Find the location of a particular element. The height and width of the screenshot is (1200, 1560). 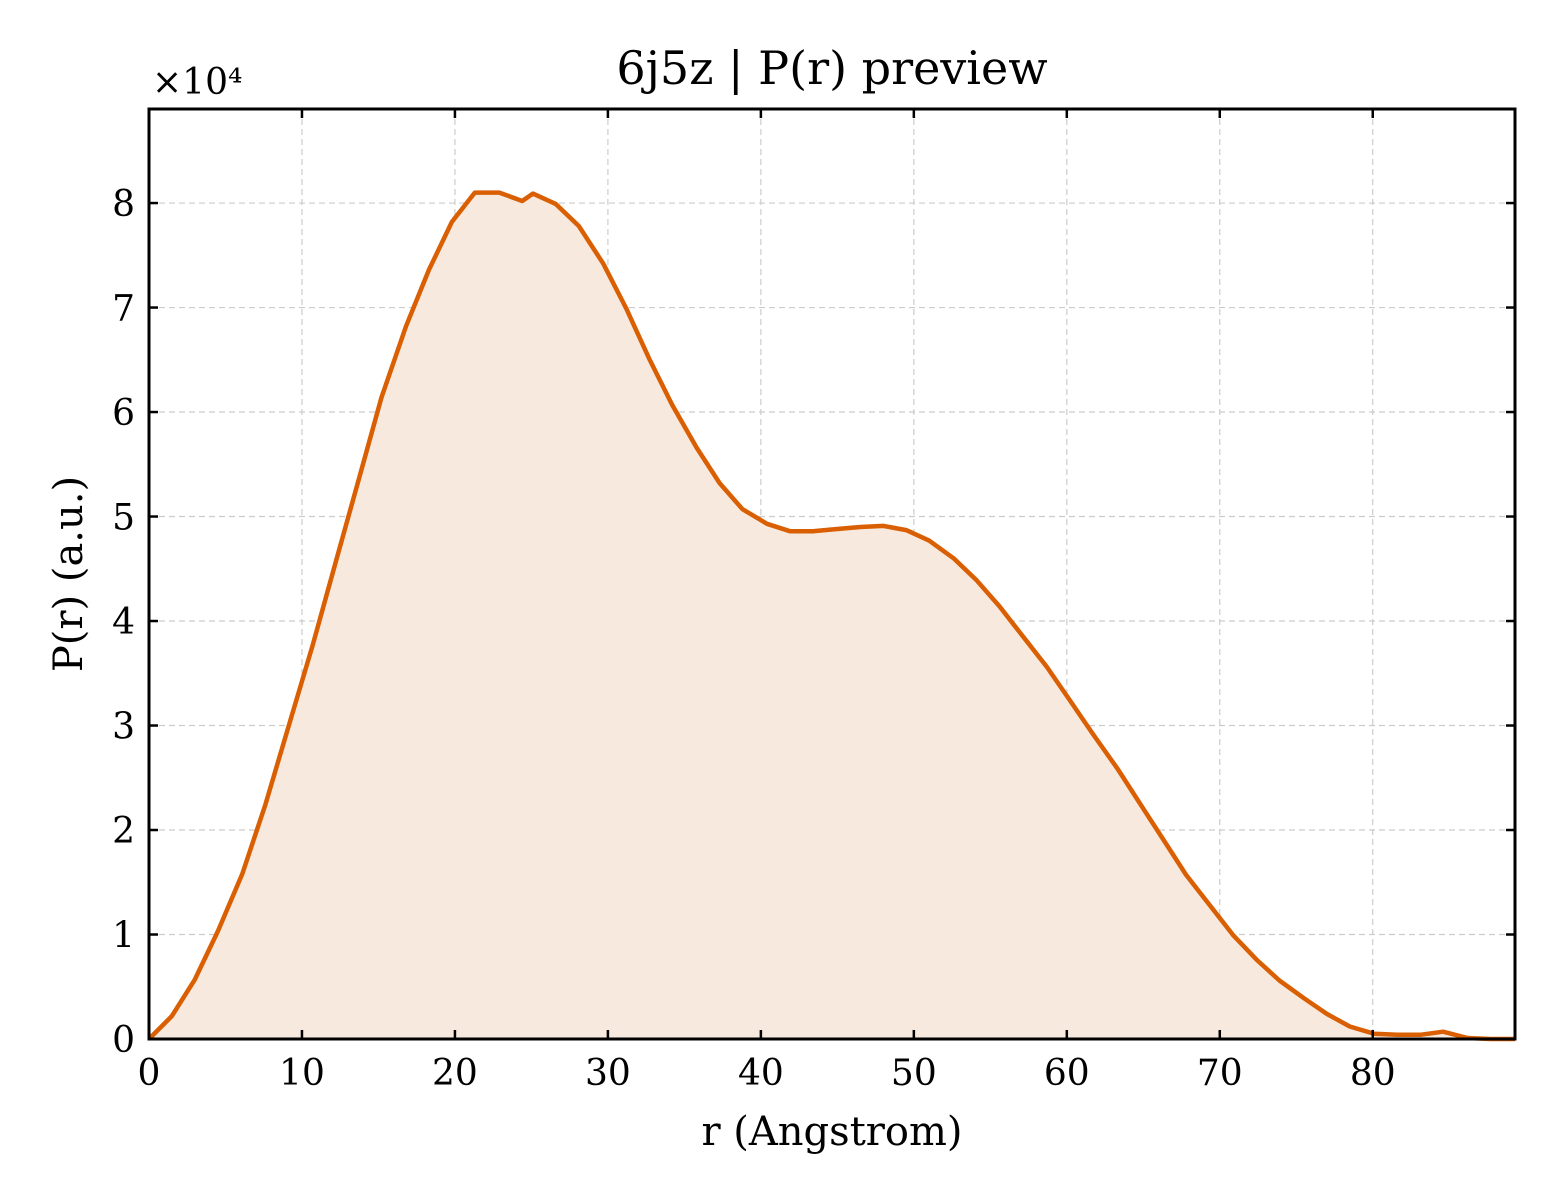

y-axis-multiplier: ×10⁴ is located at coordinates (197, 82).